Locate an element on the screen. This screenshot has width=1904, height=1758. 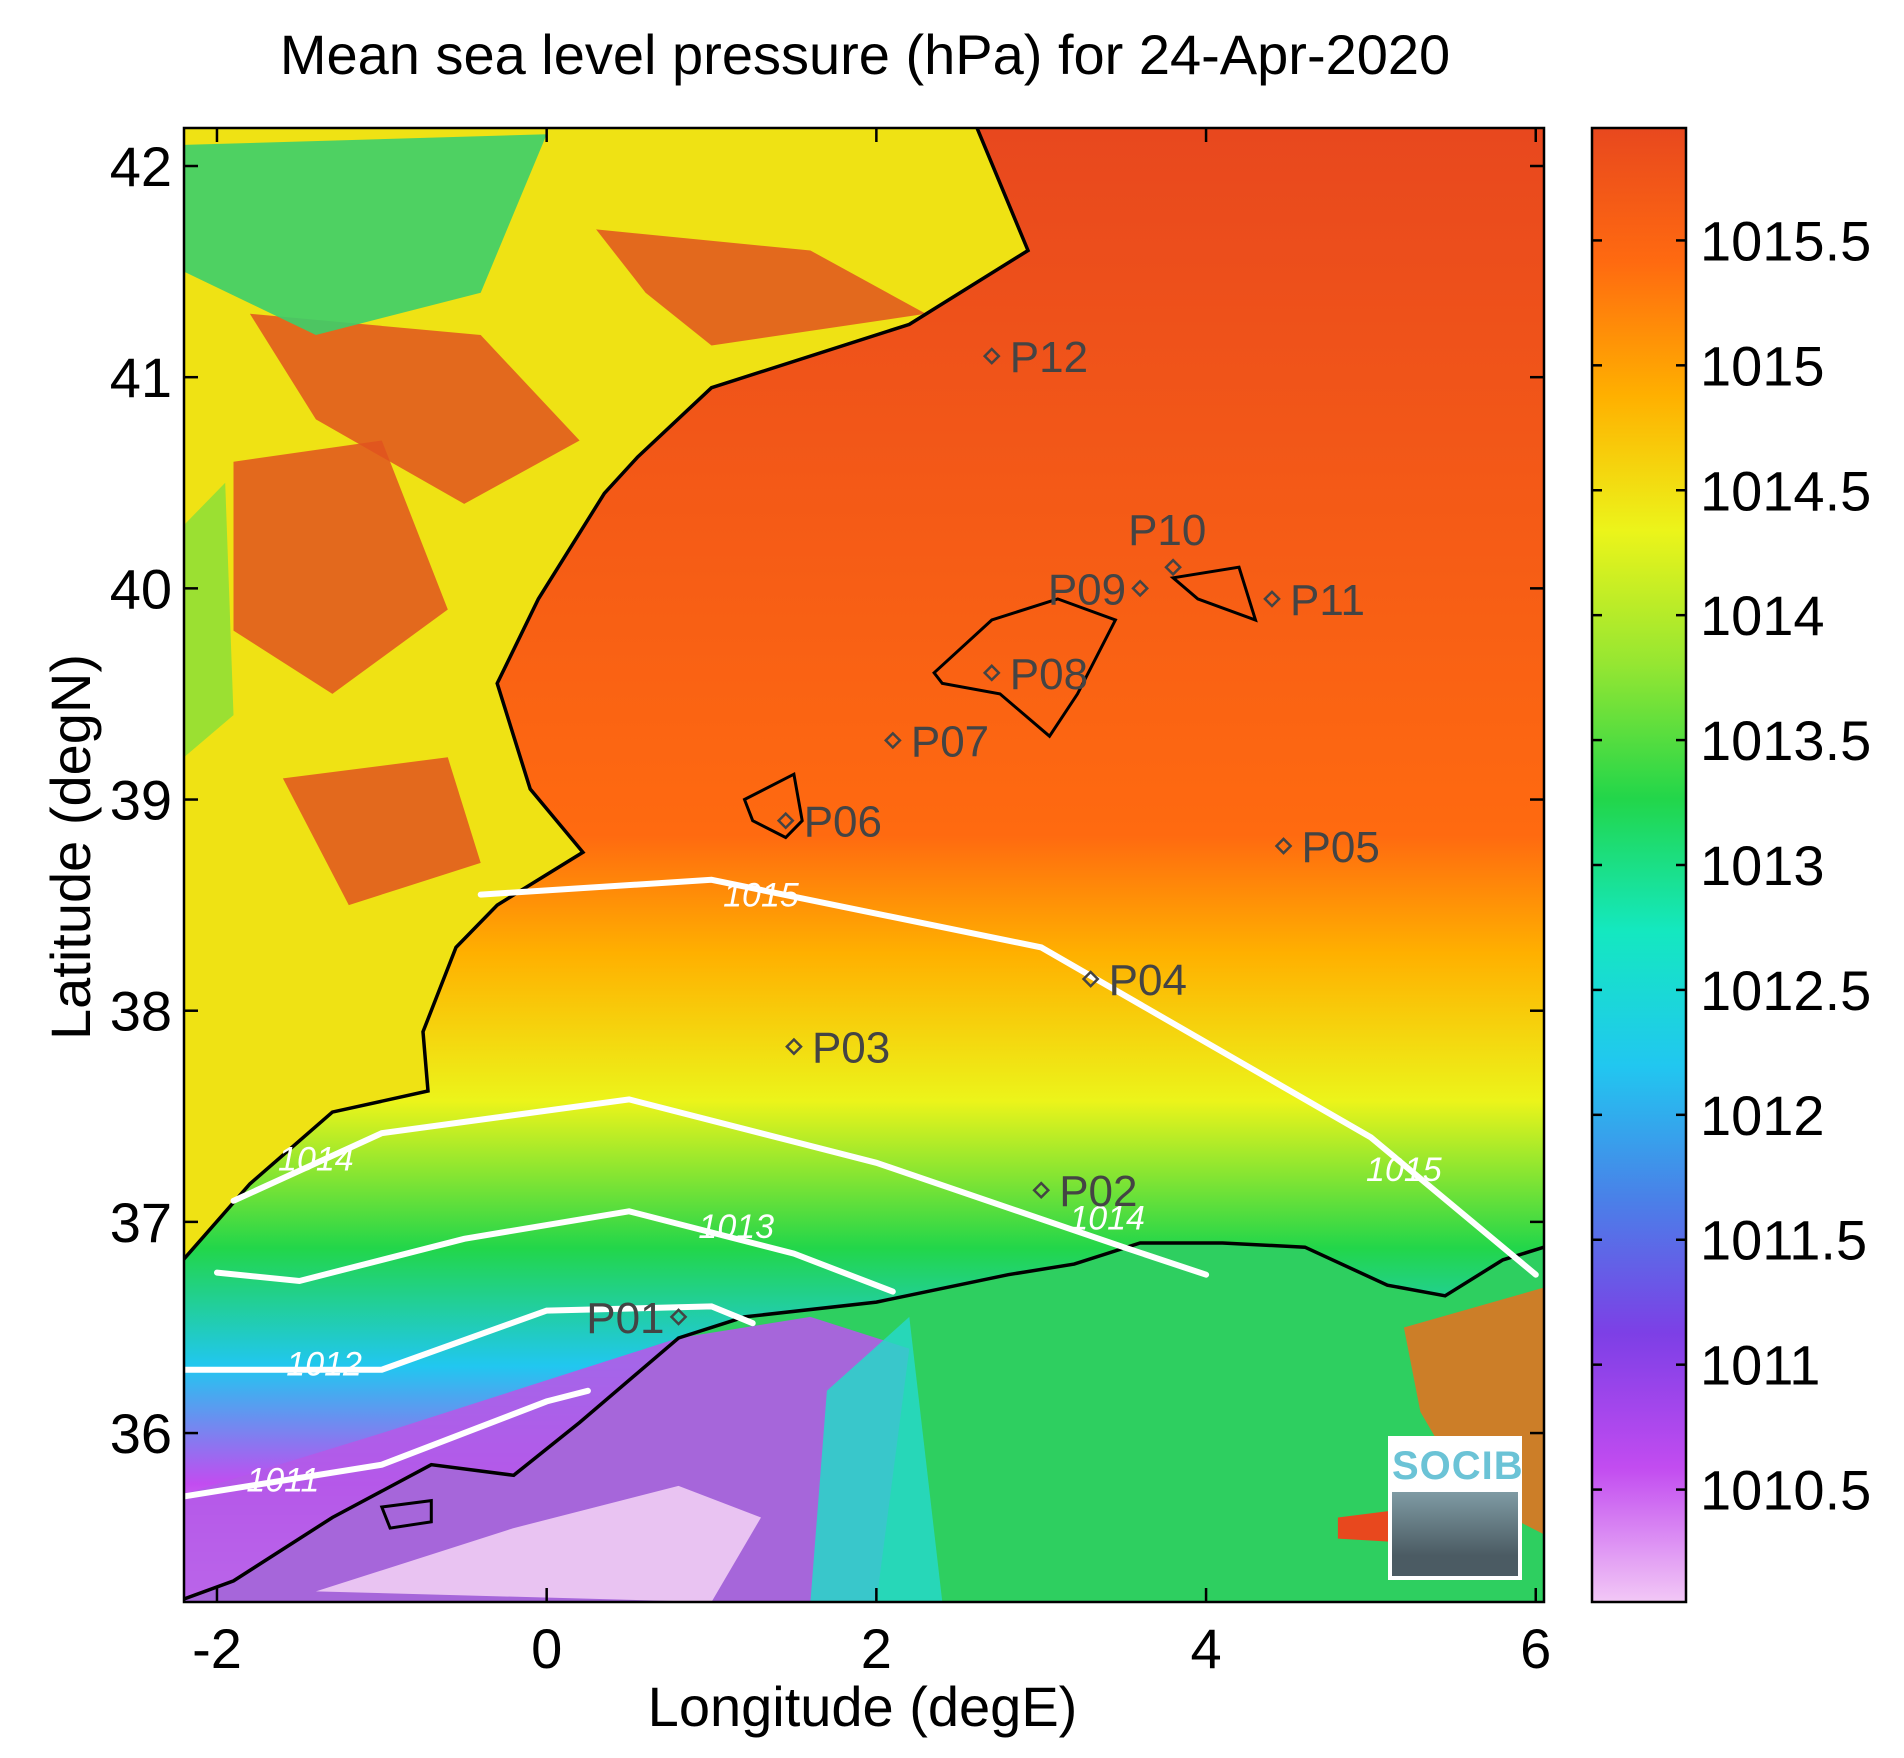
y-tick-label: 37 is located at coordinates (141, 1222).